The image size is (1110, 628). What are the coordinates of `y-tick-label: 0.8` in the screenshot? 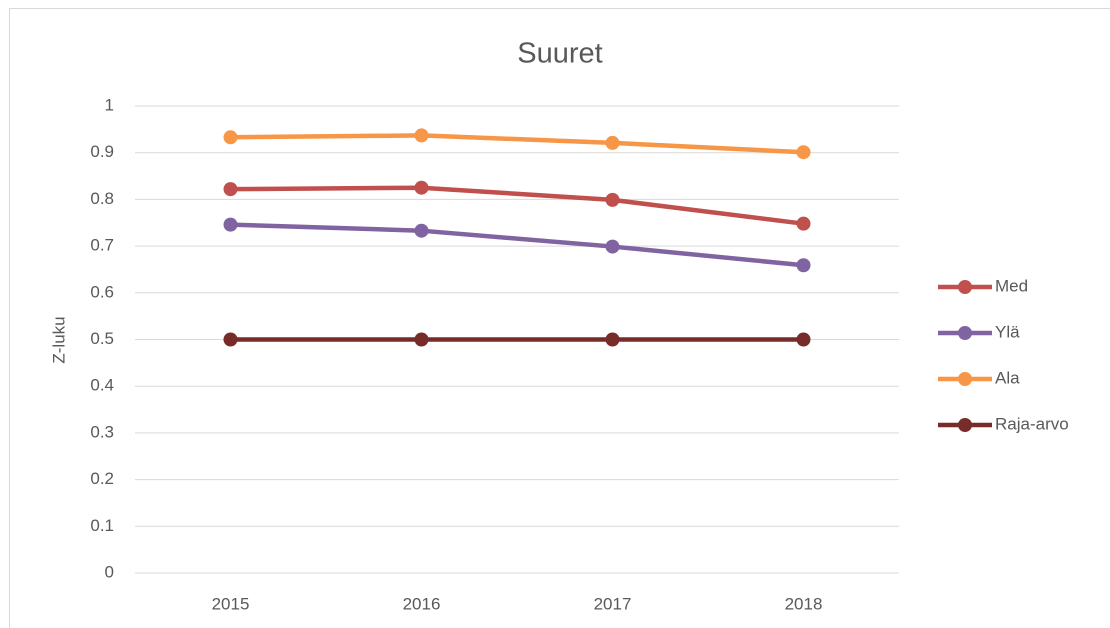 It's located at (102, 198).